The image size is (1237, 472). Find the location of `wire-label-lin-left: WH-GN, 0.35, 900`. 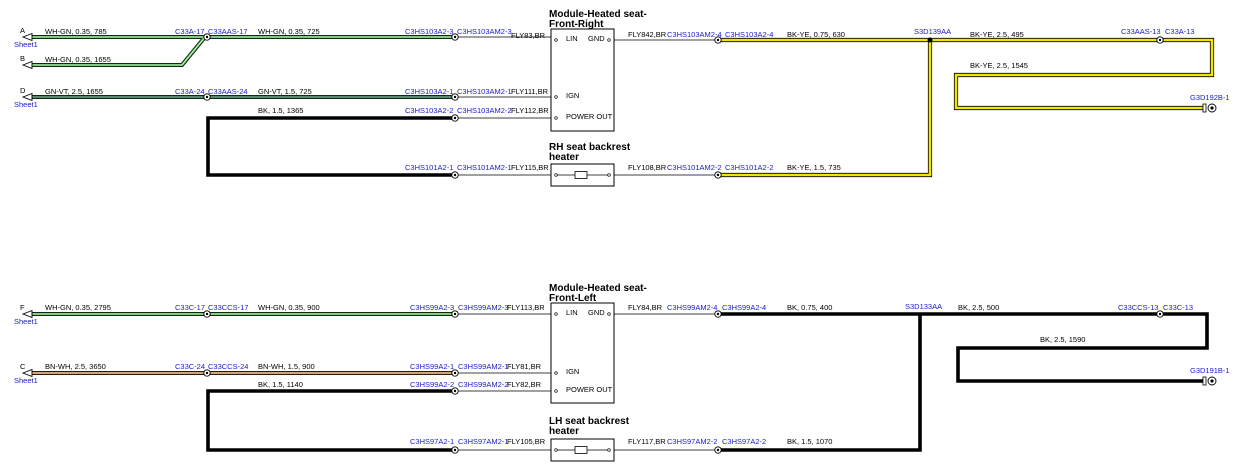

wire-label-lin-left: WH-GN, 0.35, 900 is located at coordinates (289, 307).